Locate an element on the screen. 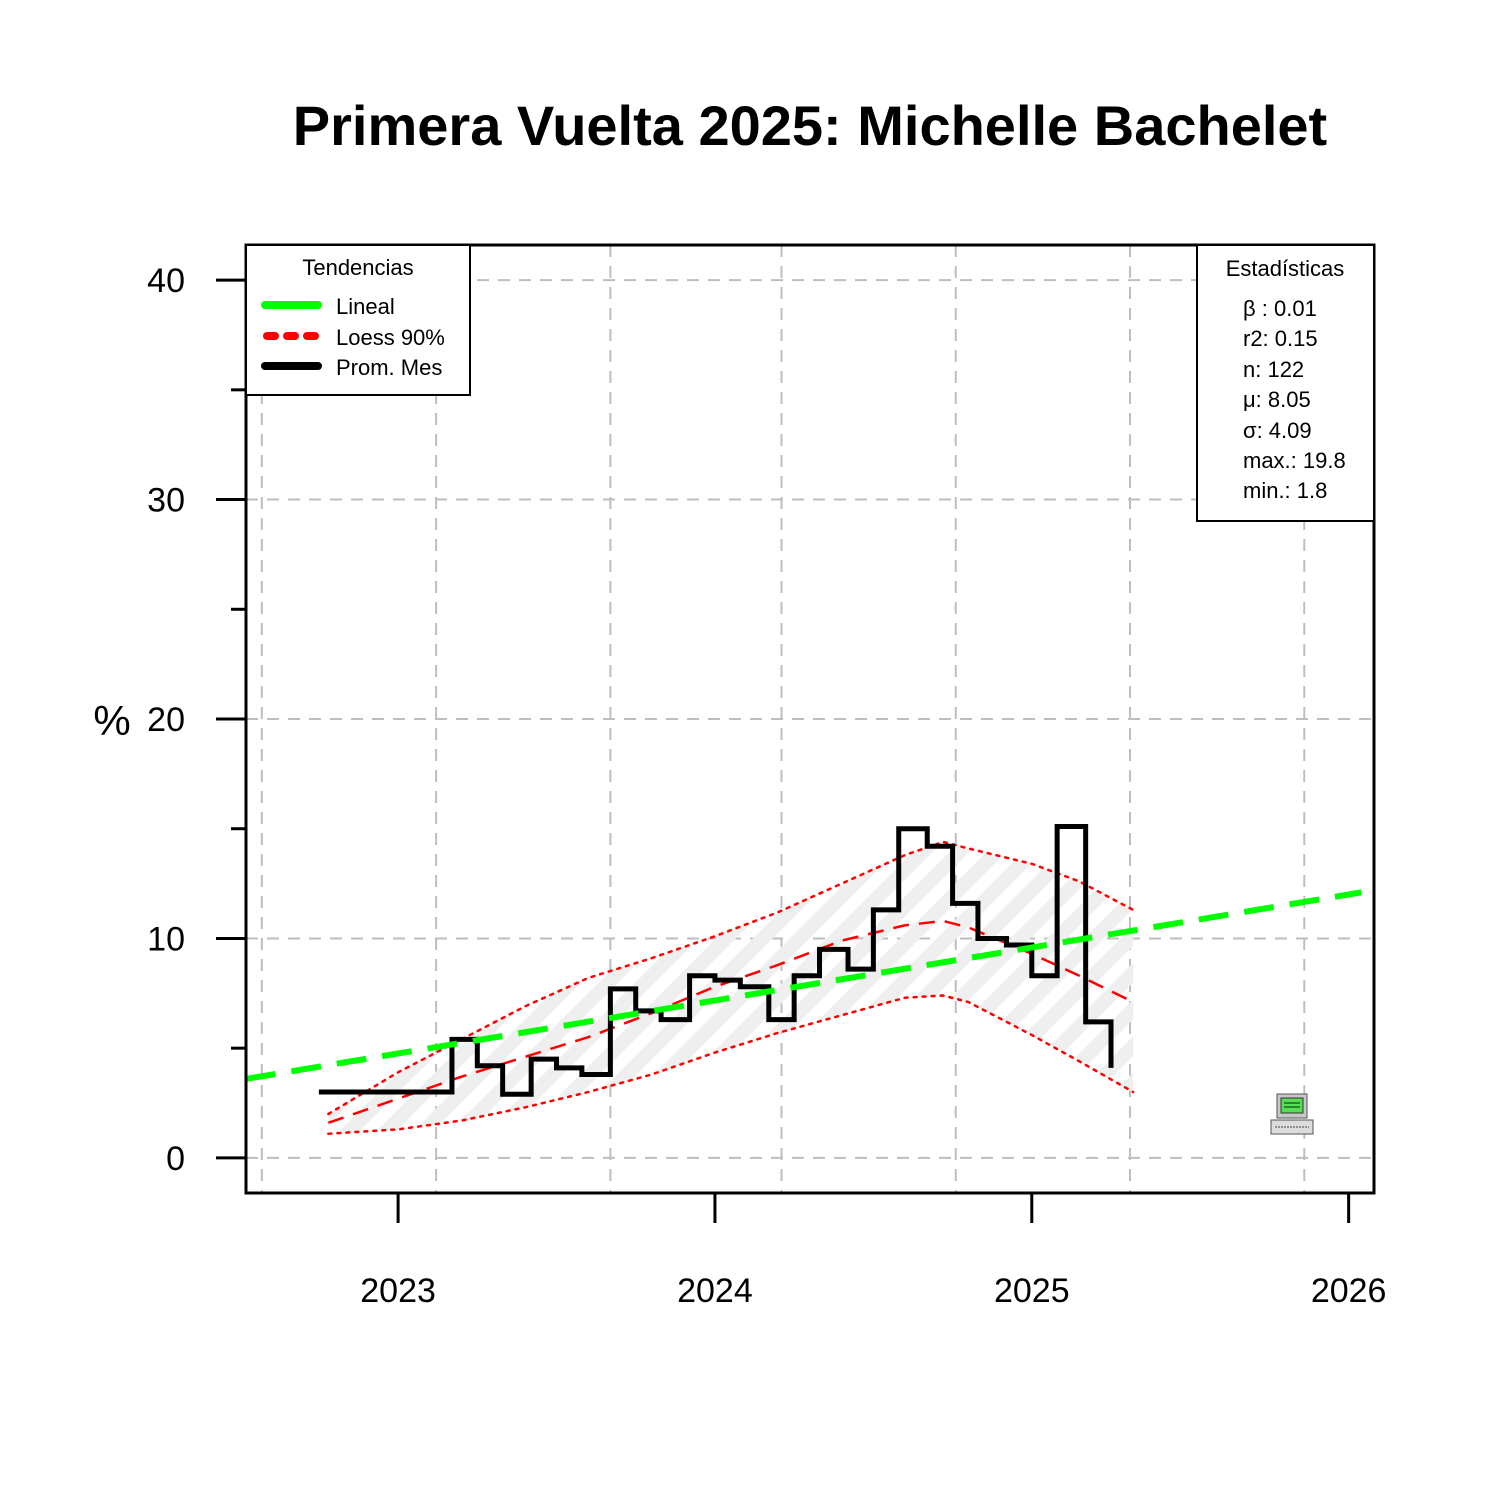 The height and width of the screenshot is (1500, 1500). y-tick-label-3: 30 is located at coordinates (166, 501).